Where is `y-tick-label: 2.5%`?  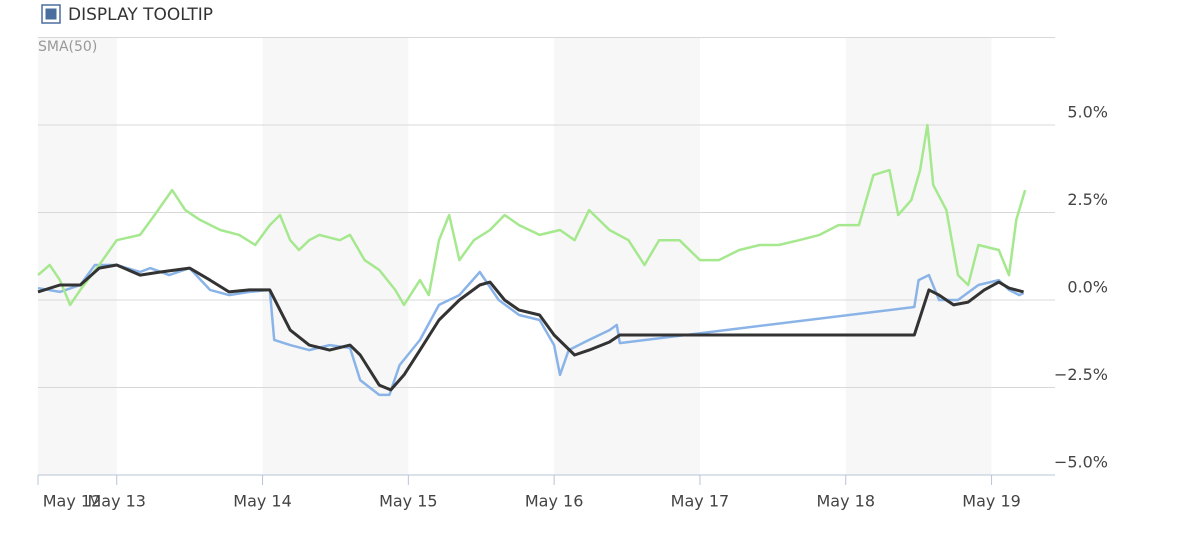
y-tick-label: 2.5% is located at coordinates (1087, 199).